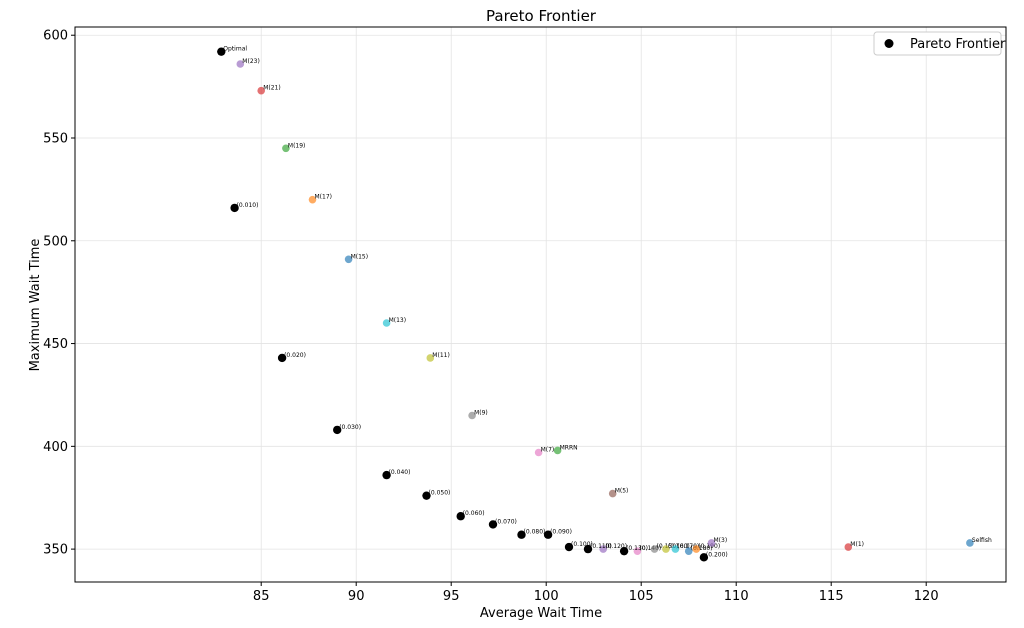  I want to click on data-point-label: M(19), so click(297, 145).